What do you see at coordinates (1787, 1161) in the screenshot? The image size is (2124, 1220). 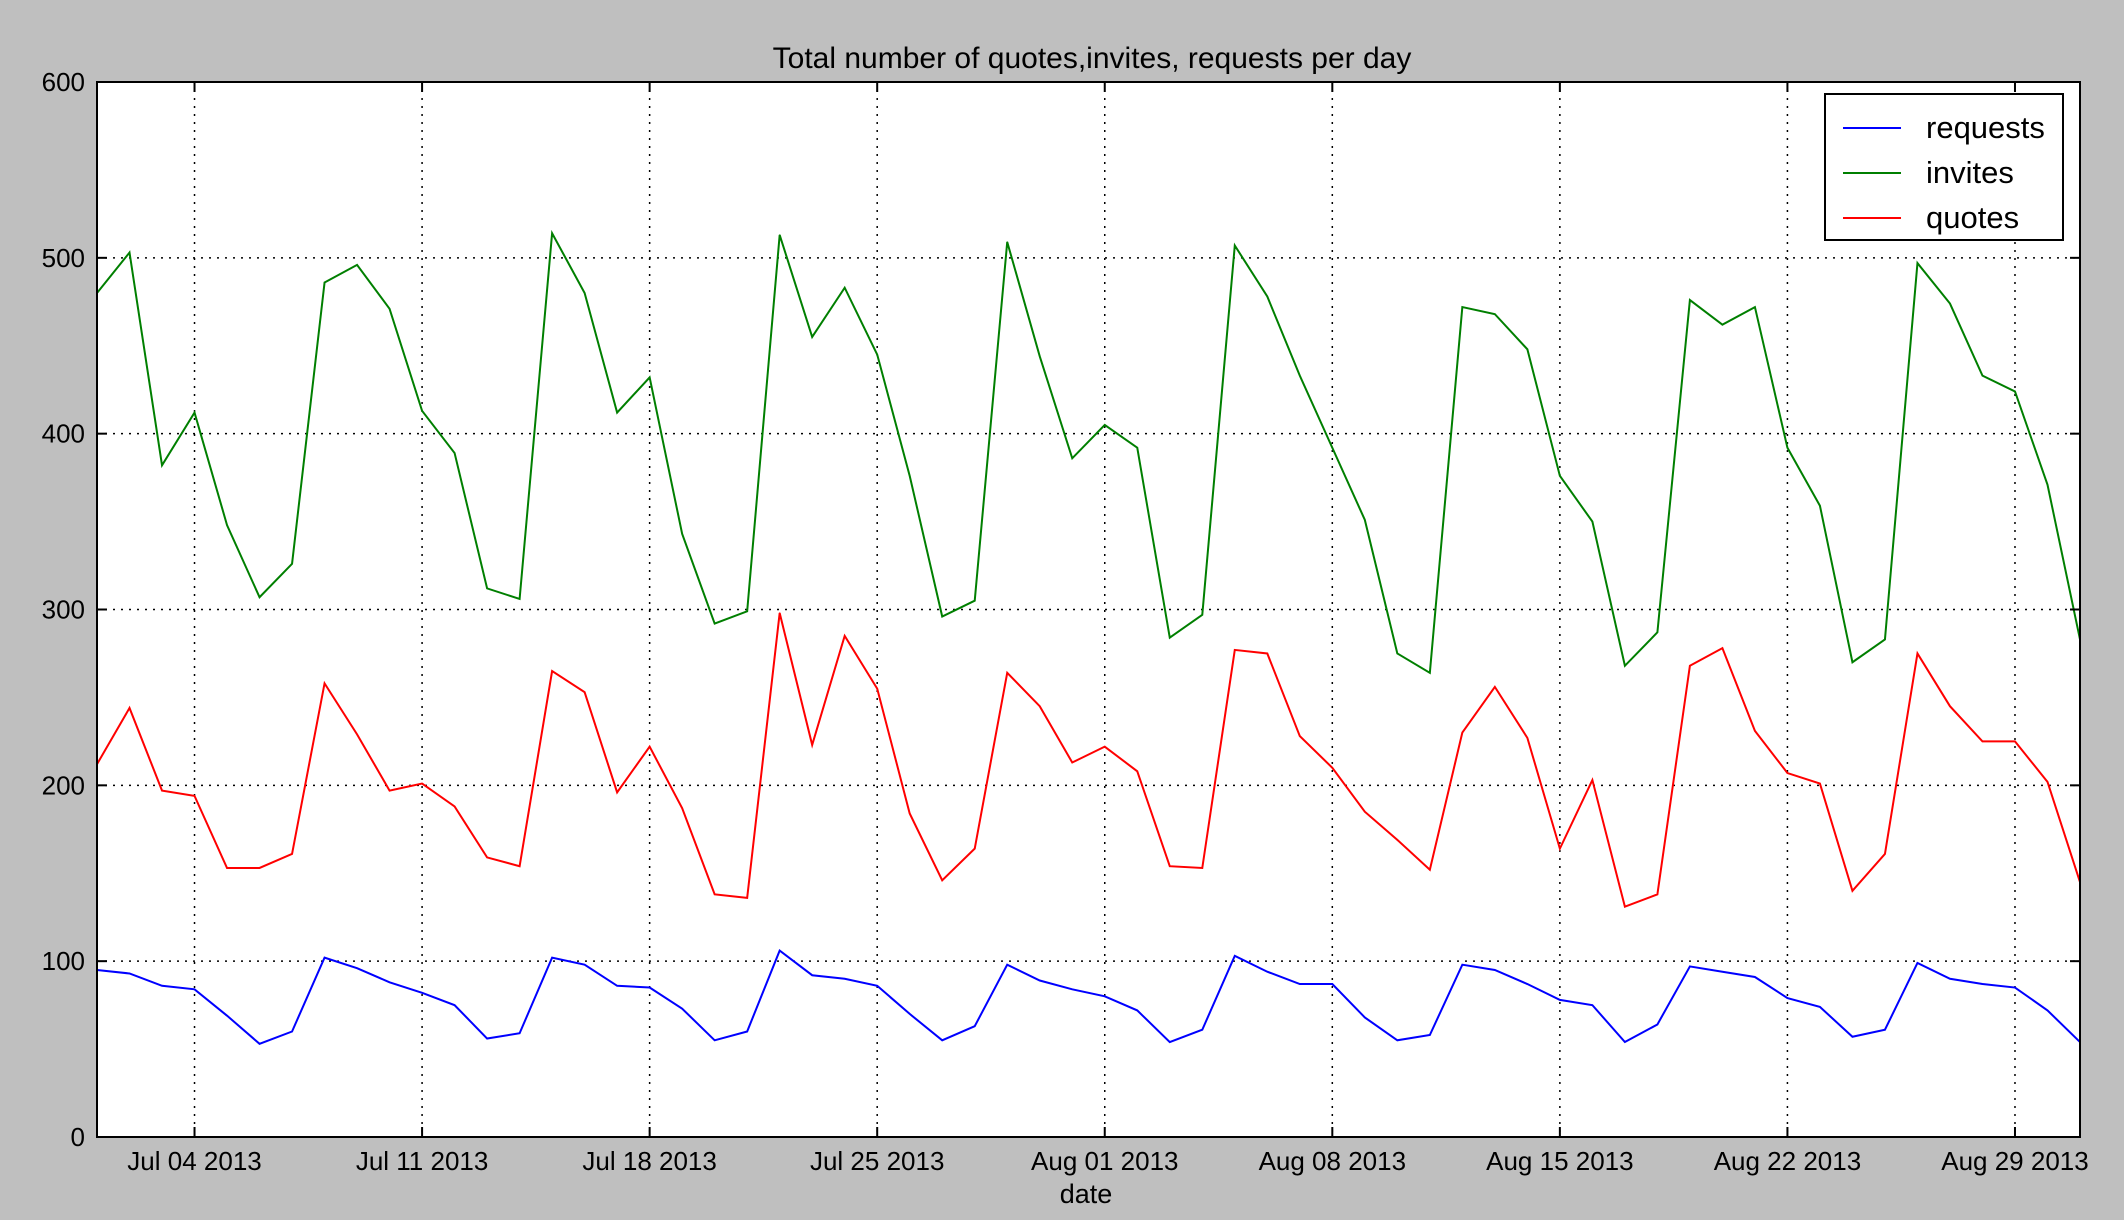 I see `x-tick-label: Aug 22 2013` at bounding box center [1787, 1161].